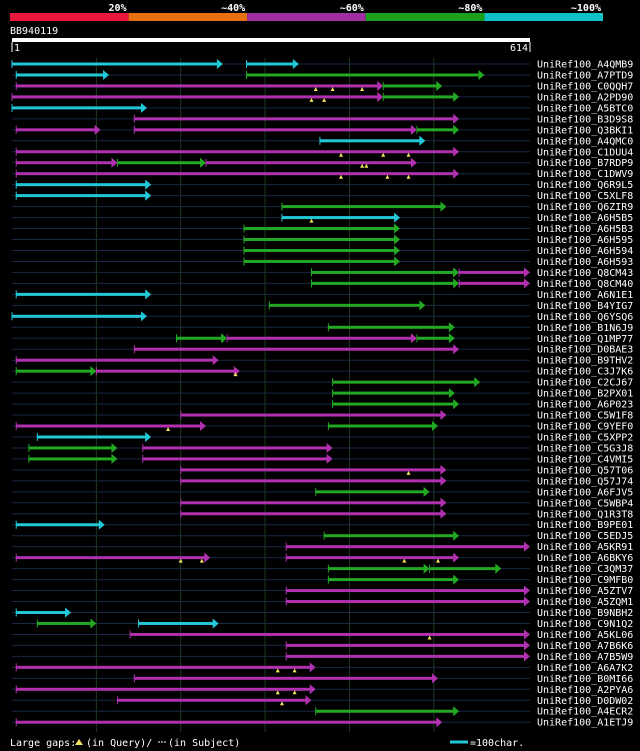 The image size is (640, 751). I want to click on hit-row: UniRef100_Q57J74, so click(322, 481).